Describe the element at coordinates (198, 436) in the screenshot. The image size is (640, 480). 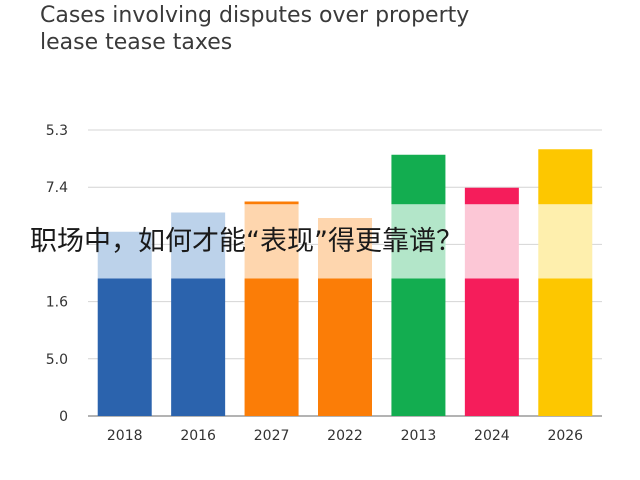
I see `x-tick-label: 2016` at that location.